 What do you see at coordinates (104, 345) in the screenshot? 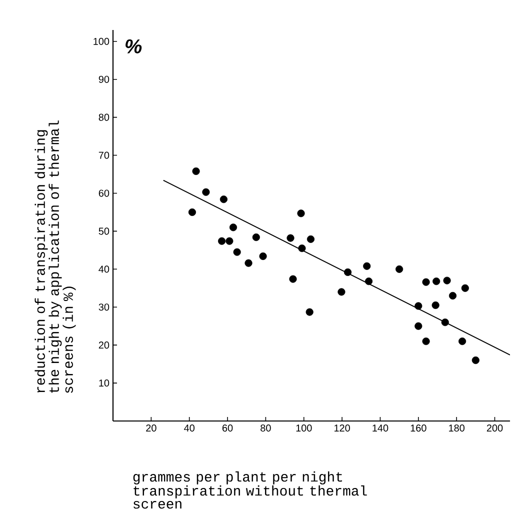
I see `y-tick-label: 20` at bounding box center [104, 345].